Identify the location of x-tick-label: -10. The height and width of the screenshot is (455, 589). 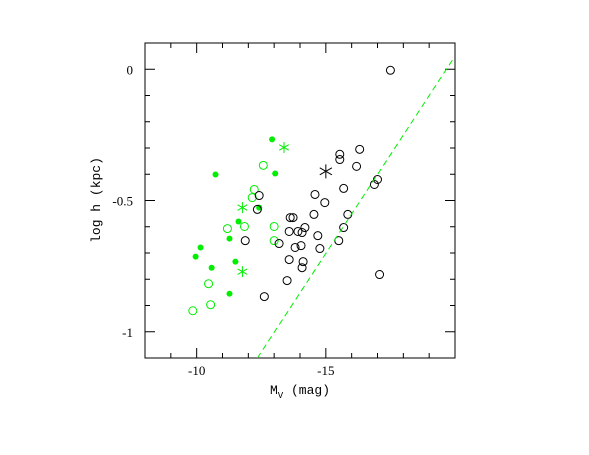
(196, 370).